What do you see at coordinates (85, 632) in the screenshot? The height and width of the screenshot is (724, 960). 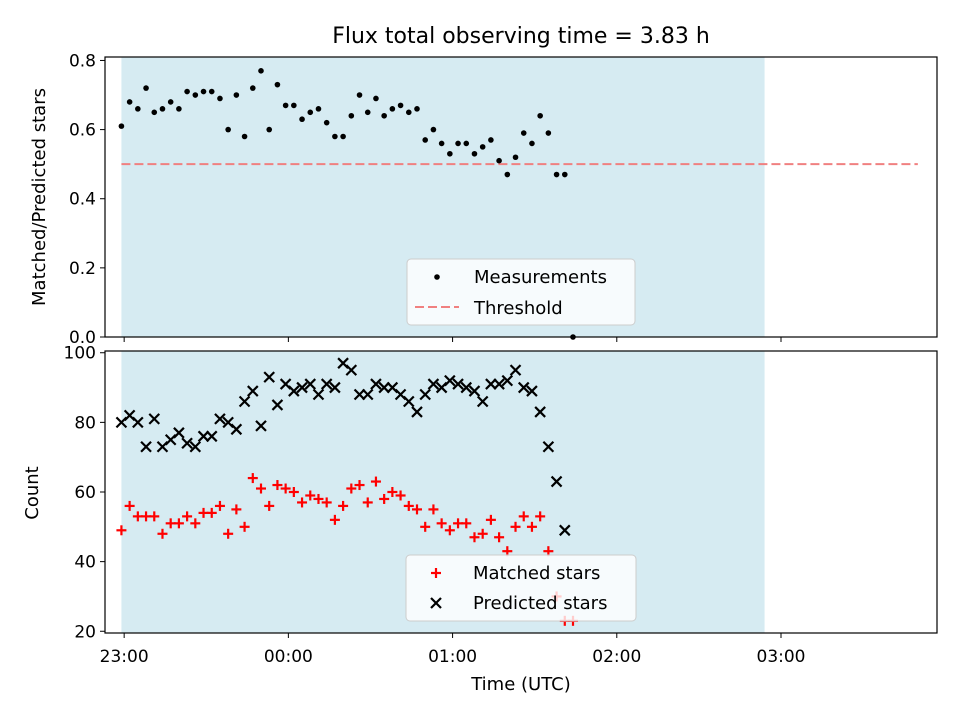 I see `bottom-y-tick-label: 20` at bounding box center [85, 632].